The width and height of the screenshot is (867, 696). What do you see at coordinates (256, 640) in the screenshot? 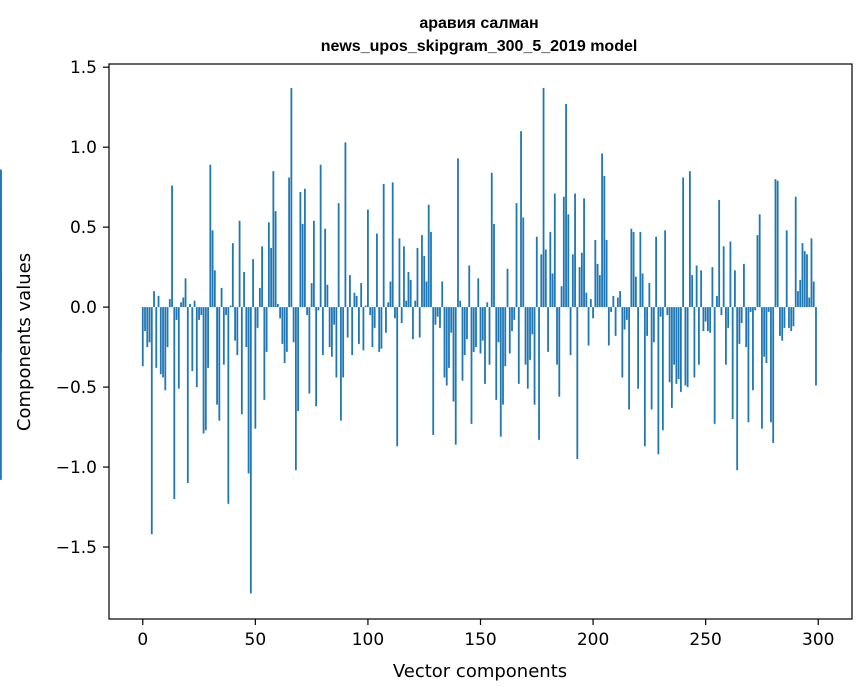
I see `x-tick-label: 50` at bounding box center [256, 640].